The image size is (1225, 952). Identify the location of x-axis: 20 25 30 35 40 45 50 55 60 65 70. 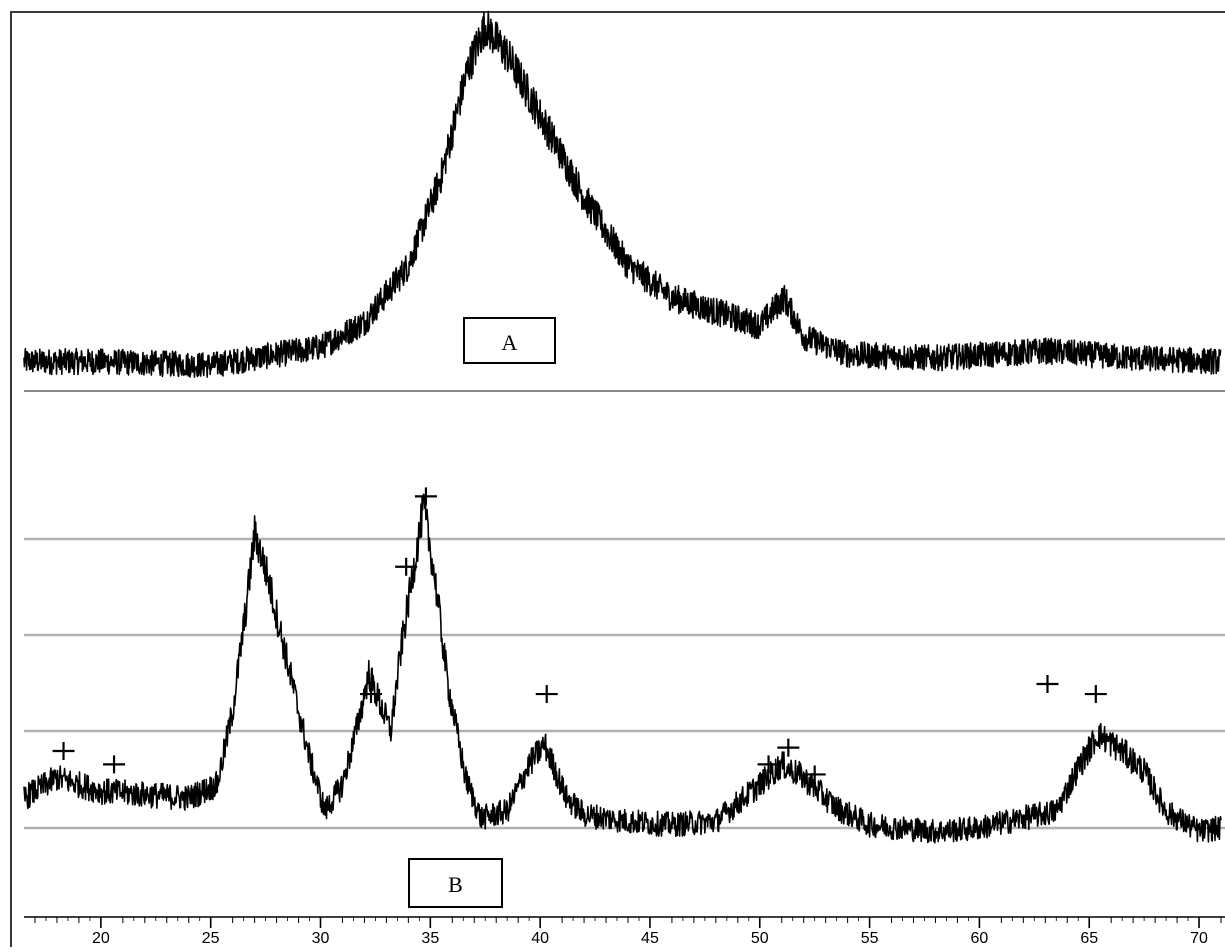
(624, 931).